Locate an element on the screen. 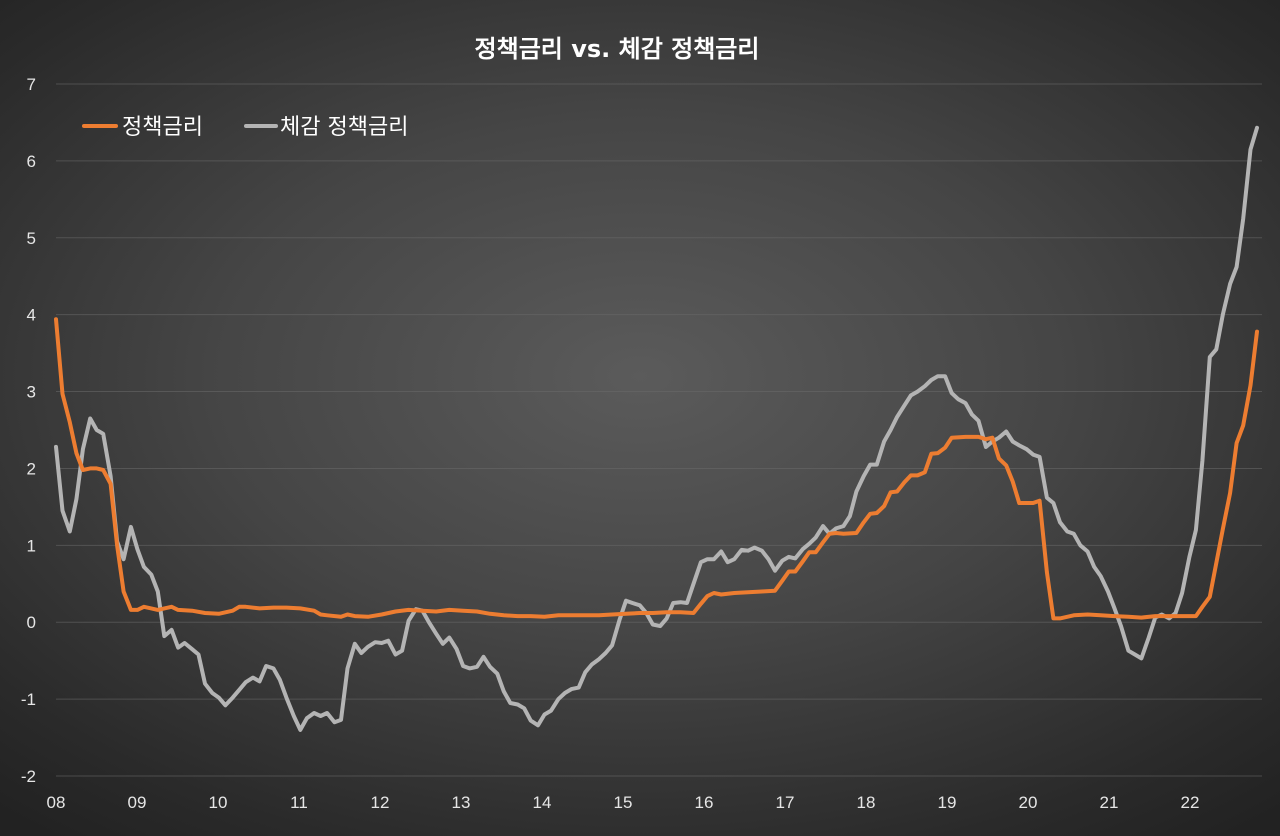 This screenshot has height=836, width=1280. y-tick-label: 1 is located at coordinates (31, 545).